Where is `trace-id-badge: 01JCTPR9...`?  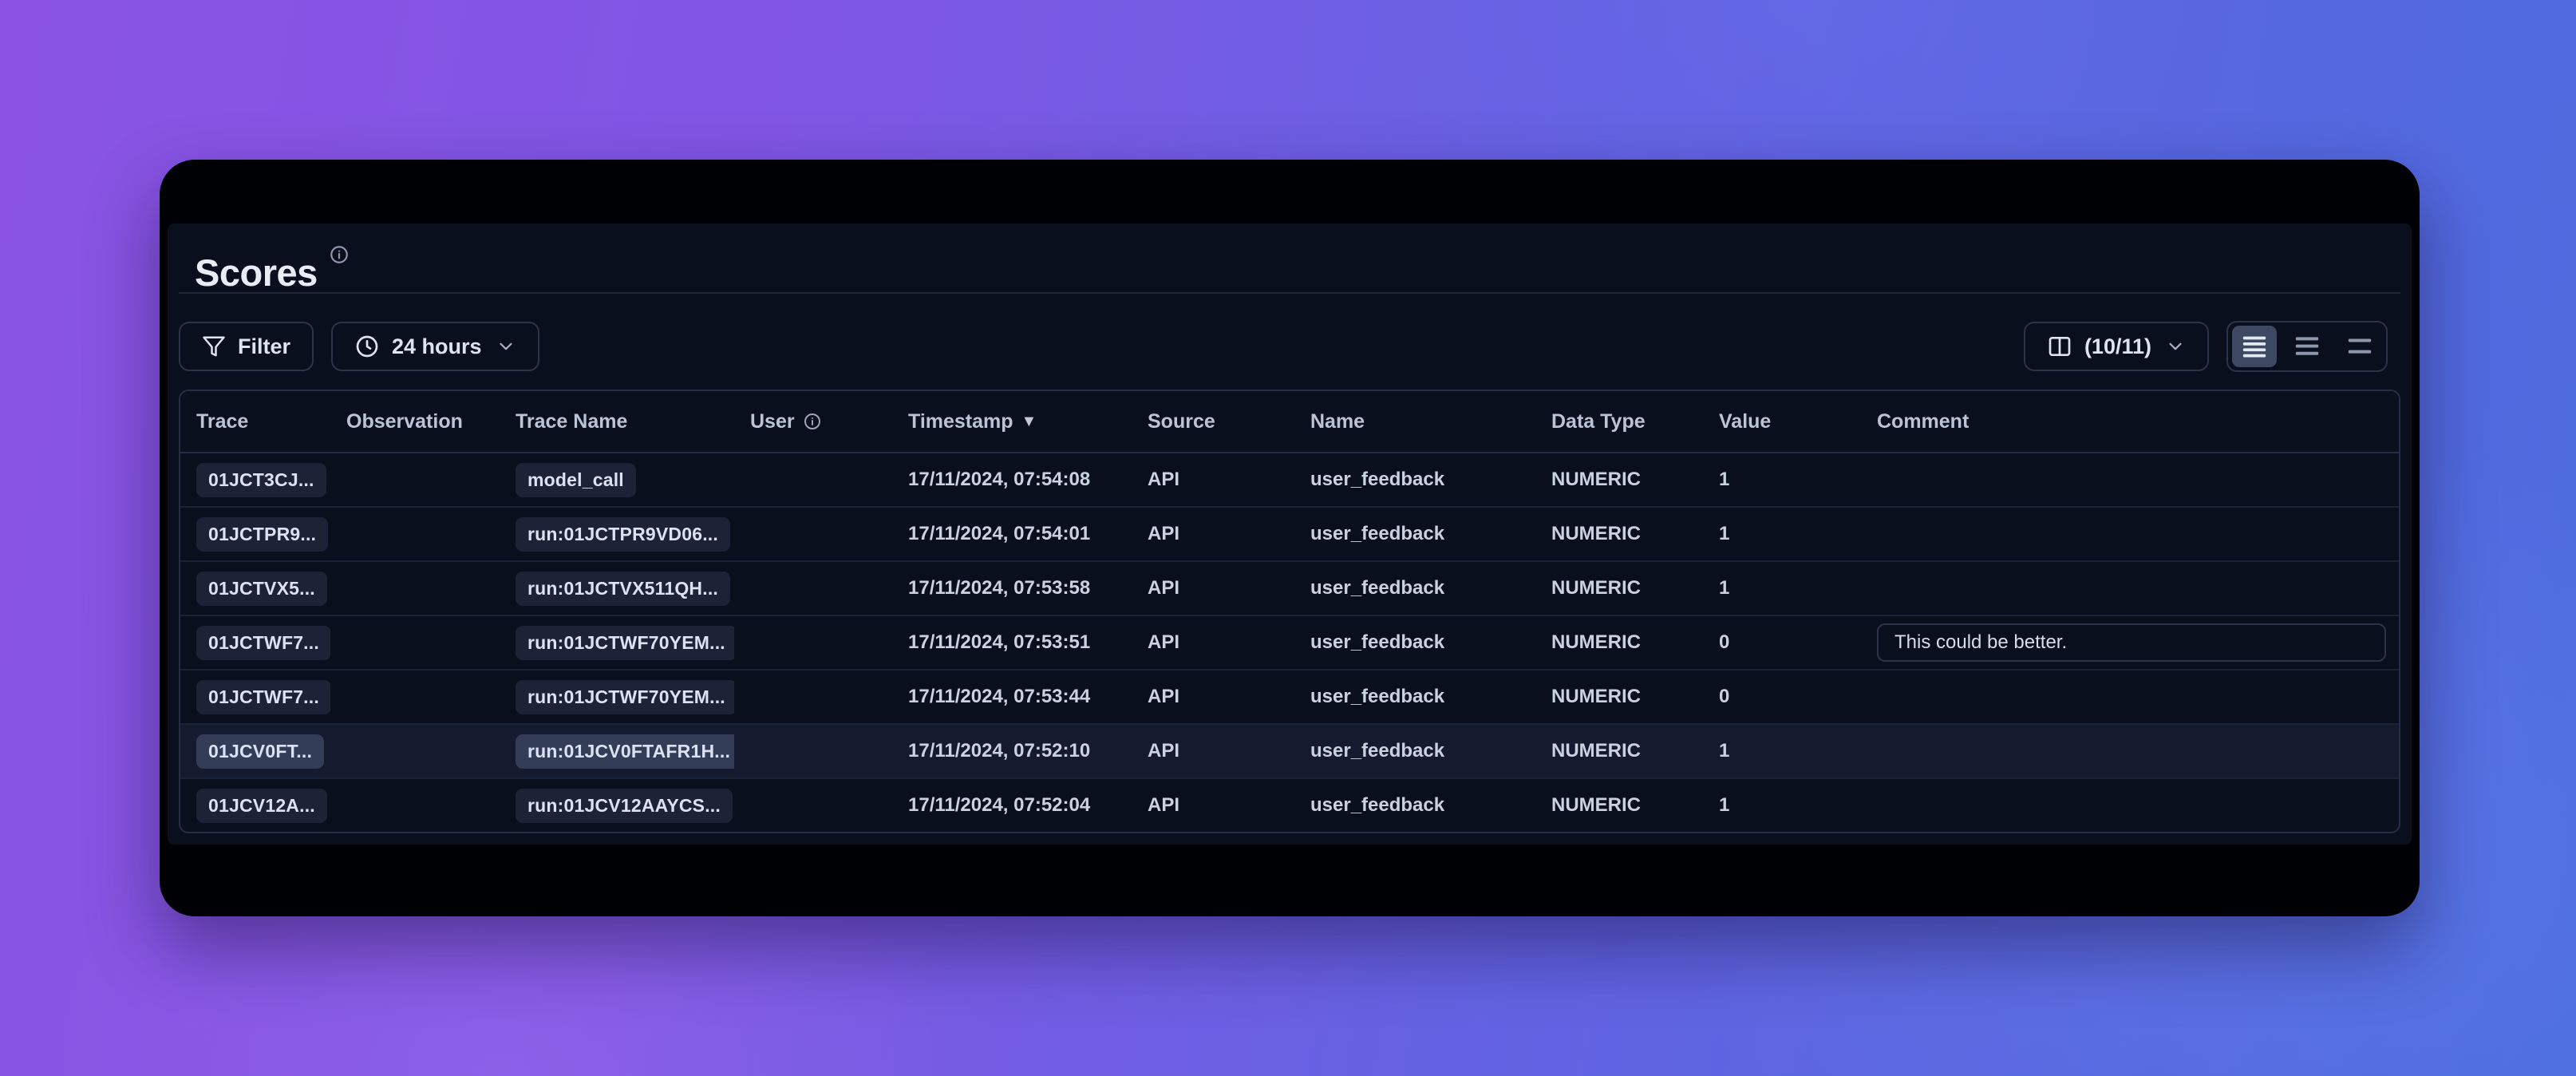 trace-id-badge: 01JCTPR9... is located at coordinates (262, 534).